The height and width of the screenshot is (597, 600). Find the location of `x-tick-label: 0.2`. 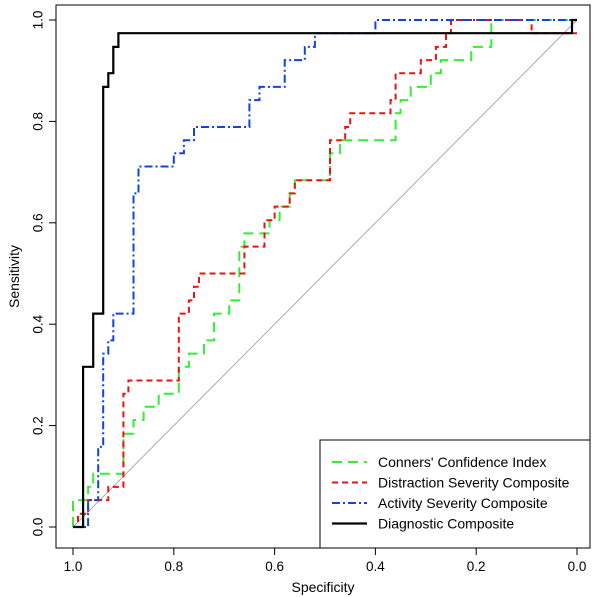

x-tick-label: 0.2 is located at coordinates (476, 566).